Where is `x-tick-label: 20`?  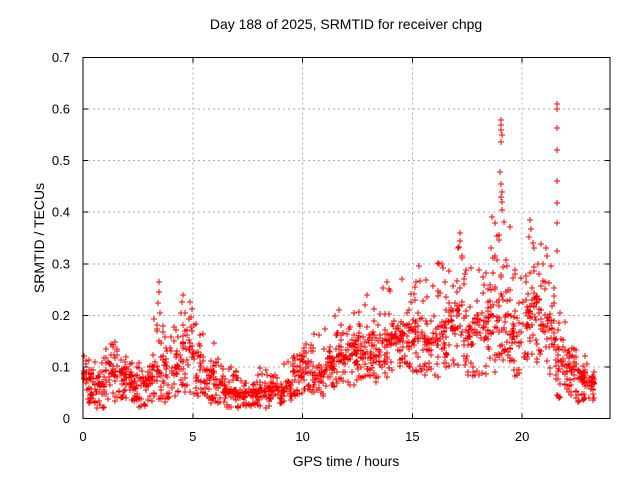
x-tick-label: 20 is located at coordinates (522, 436).